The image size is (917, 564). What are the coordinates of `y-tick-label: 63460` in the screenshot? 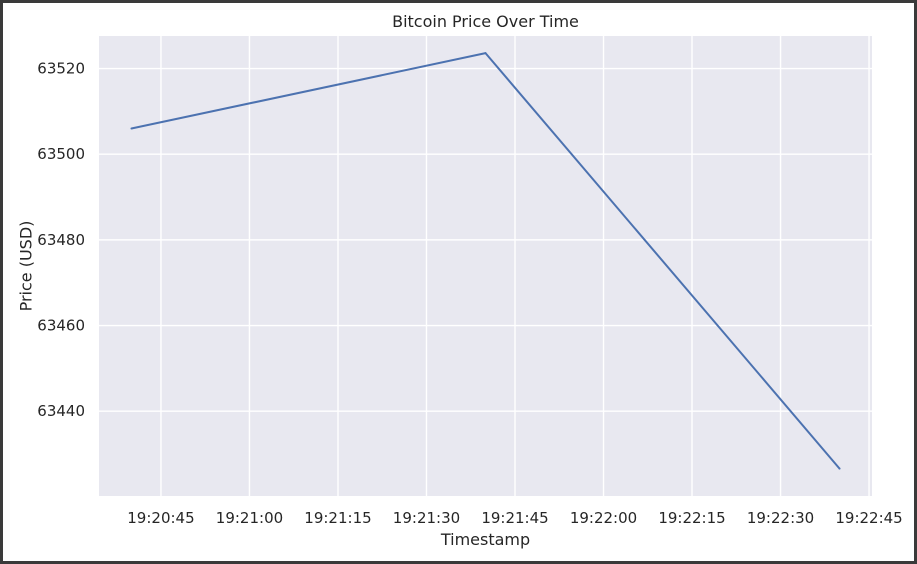 It's located at (61, 326).